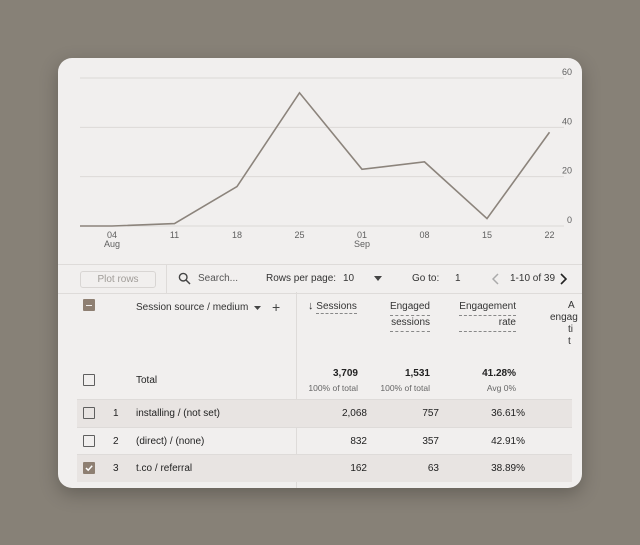 The width and height of the screenshot is (640, 545). I want to click on row-source-medium: installing / (not set), so click(178, 413).